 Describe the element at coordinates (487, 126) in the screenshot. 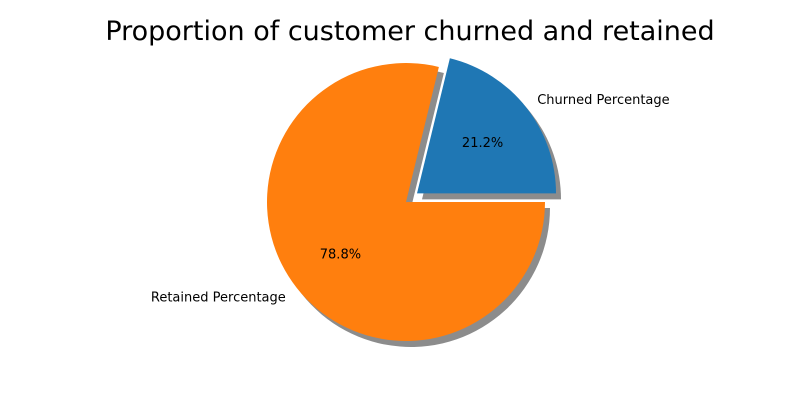

I see `pie-slice-churned-percentage` at that location.